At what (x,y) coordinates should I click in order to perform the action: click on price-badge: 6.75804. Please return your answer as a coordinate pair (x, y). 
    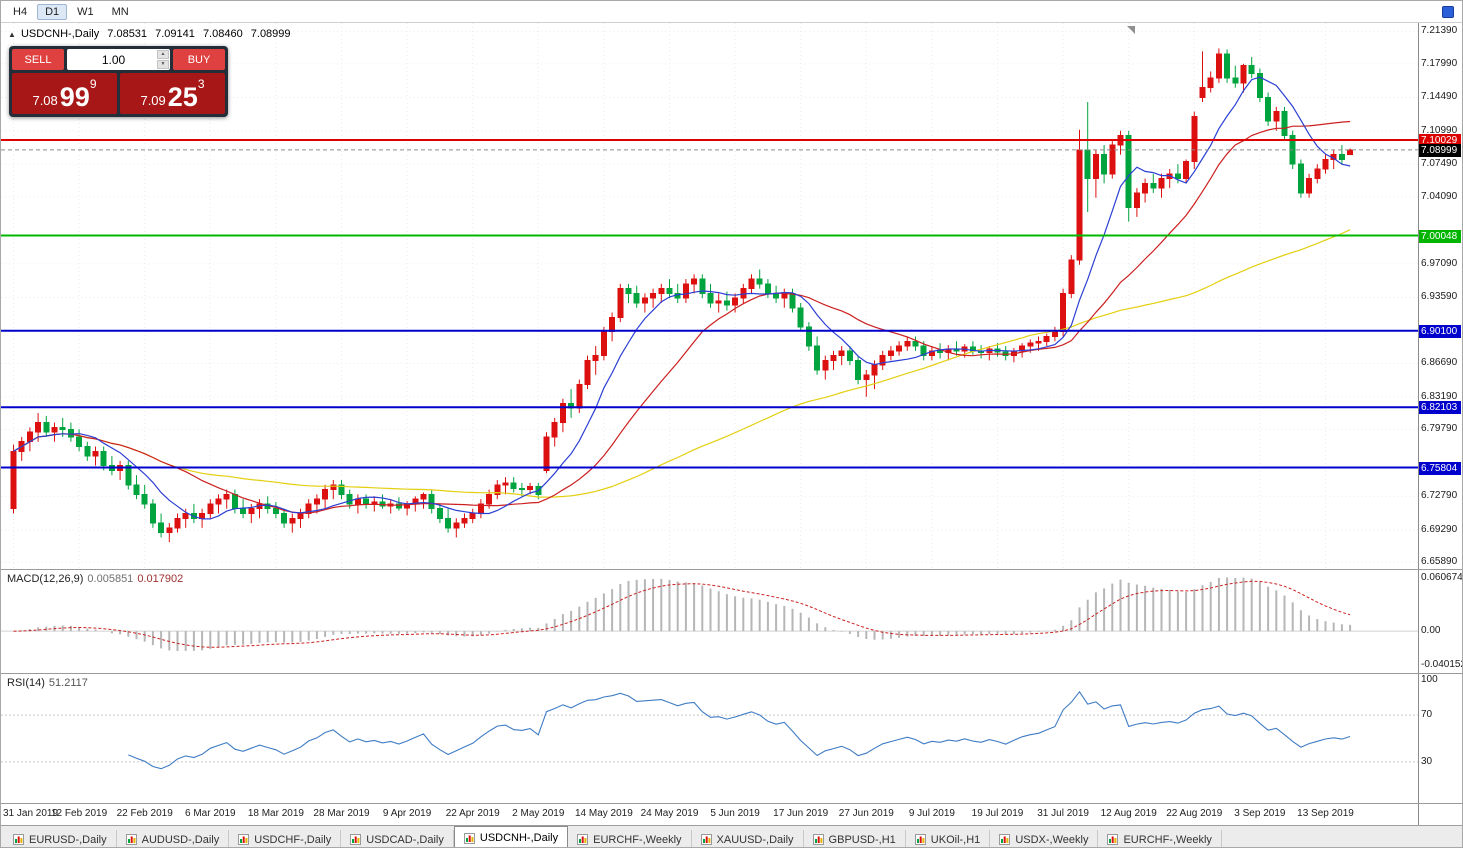
    Looking at the image, I should click on (1440, 468).